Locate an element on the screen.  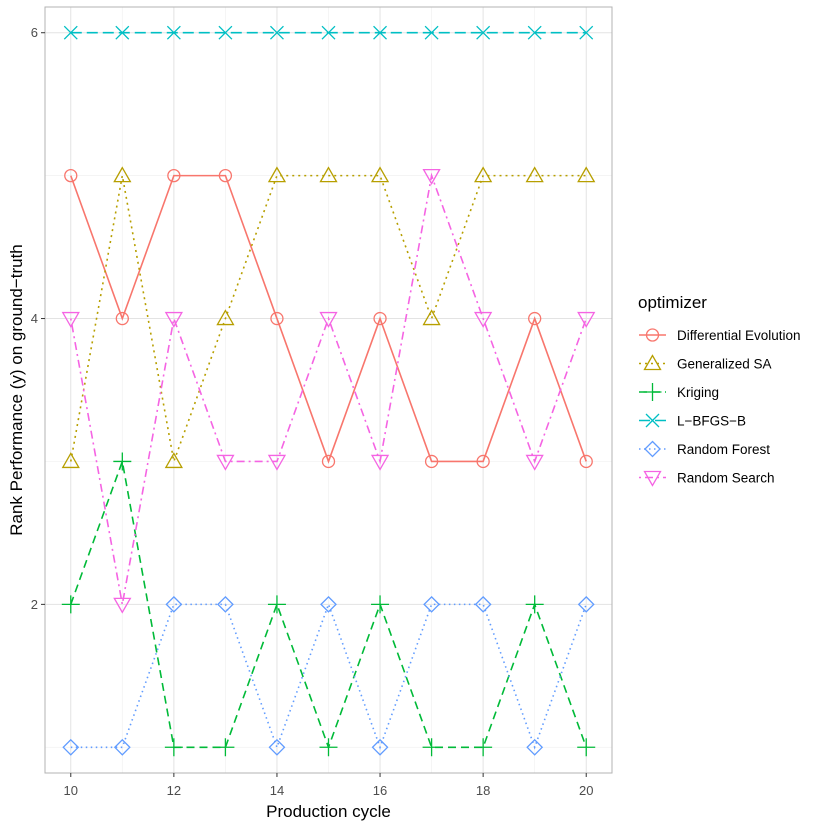
legend-item-random-forest: Random Forest is located at coordinates (704, 449).